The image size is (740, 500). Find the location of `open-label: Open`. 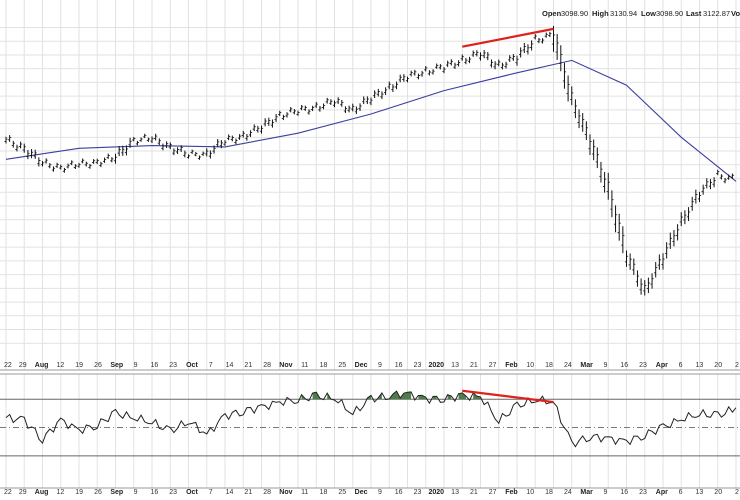

open-label: Open is located at coordinates (552, 13).